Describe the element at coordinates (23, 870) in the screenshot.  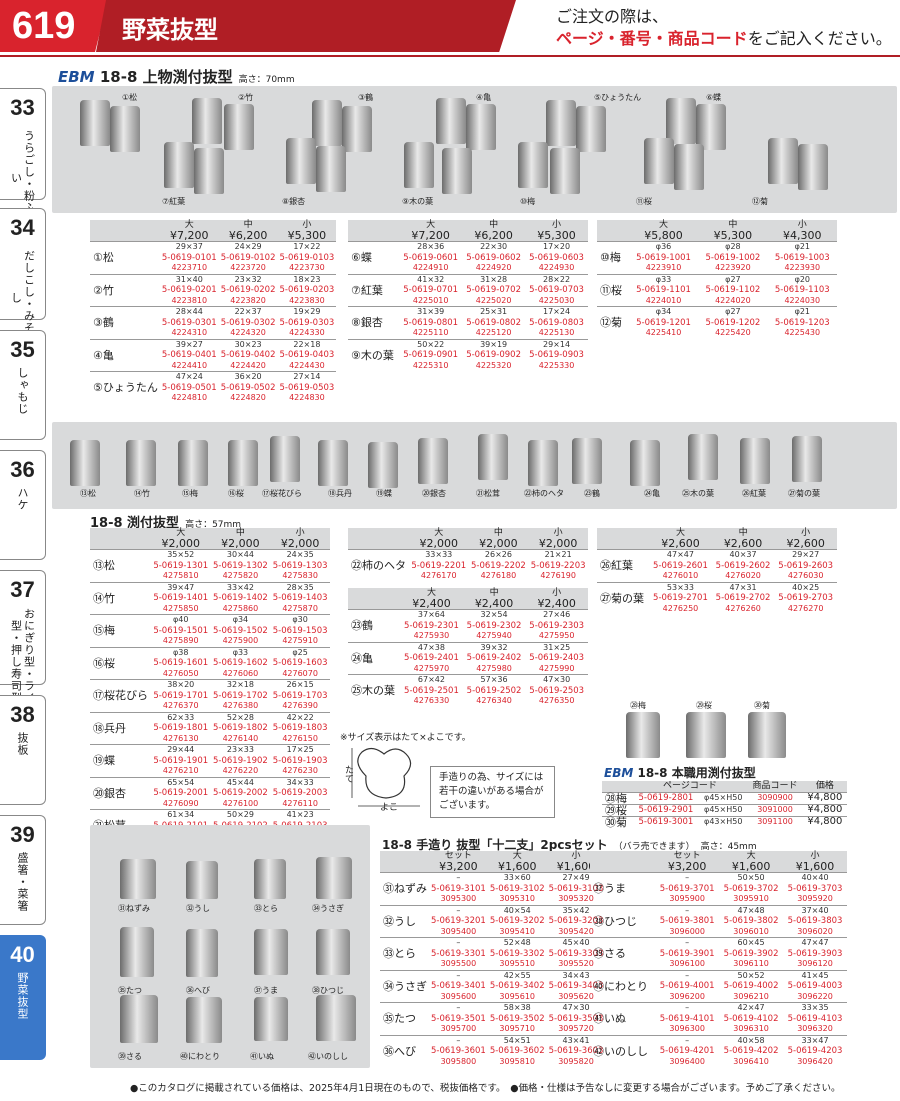
I see `category-tab-39: 39 盛箸・菜箸` at that location.